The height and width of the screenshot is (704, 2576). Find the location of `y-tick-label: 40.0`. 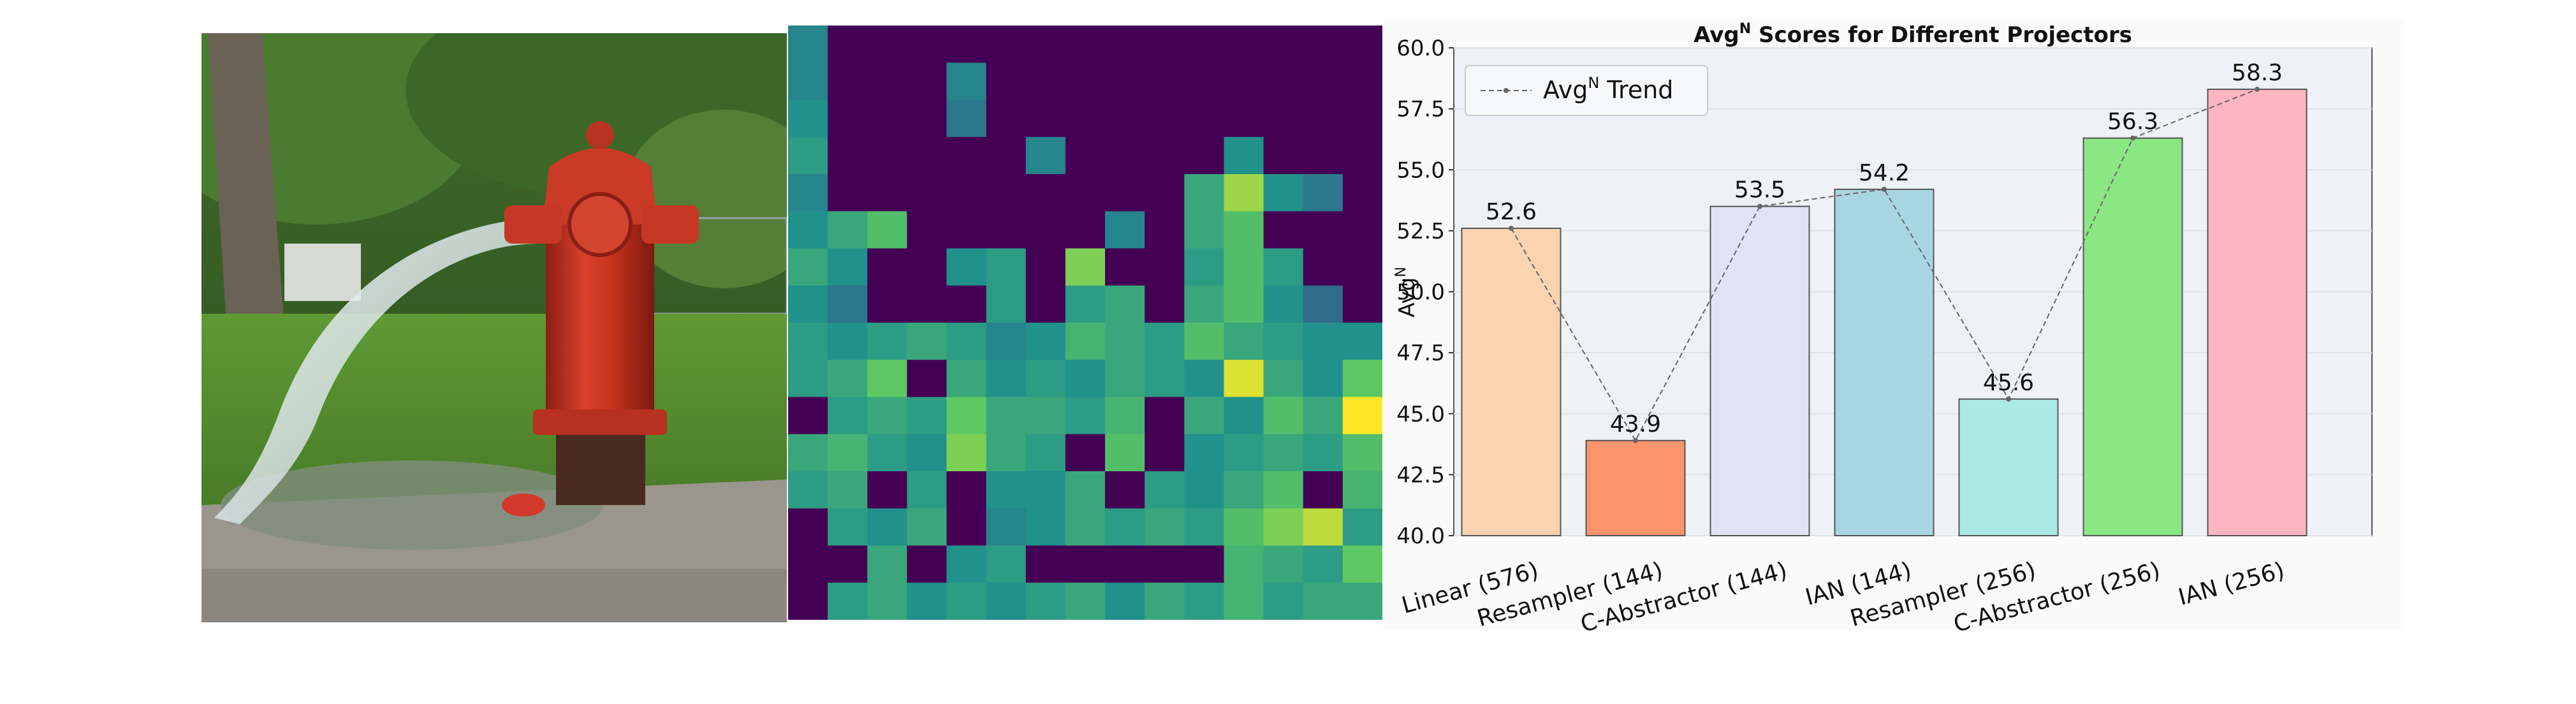

y-tick-label: 40.0 is located at coordinates (1421, 536).